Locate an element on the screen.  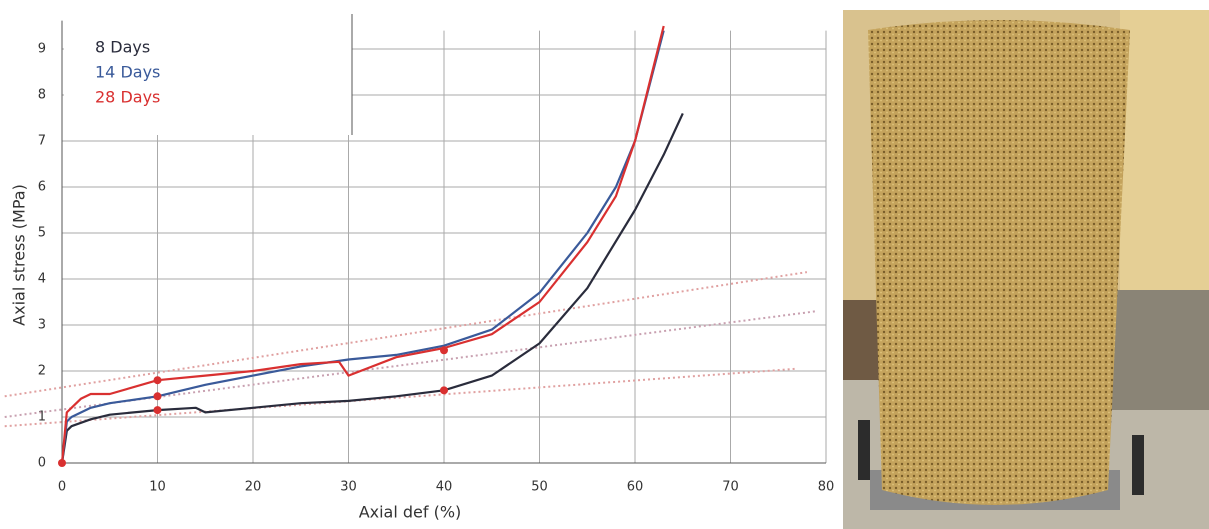
legend-box is located at coordinates (208, 74).